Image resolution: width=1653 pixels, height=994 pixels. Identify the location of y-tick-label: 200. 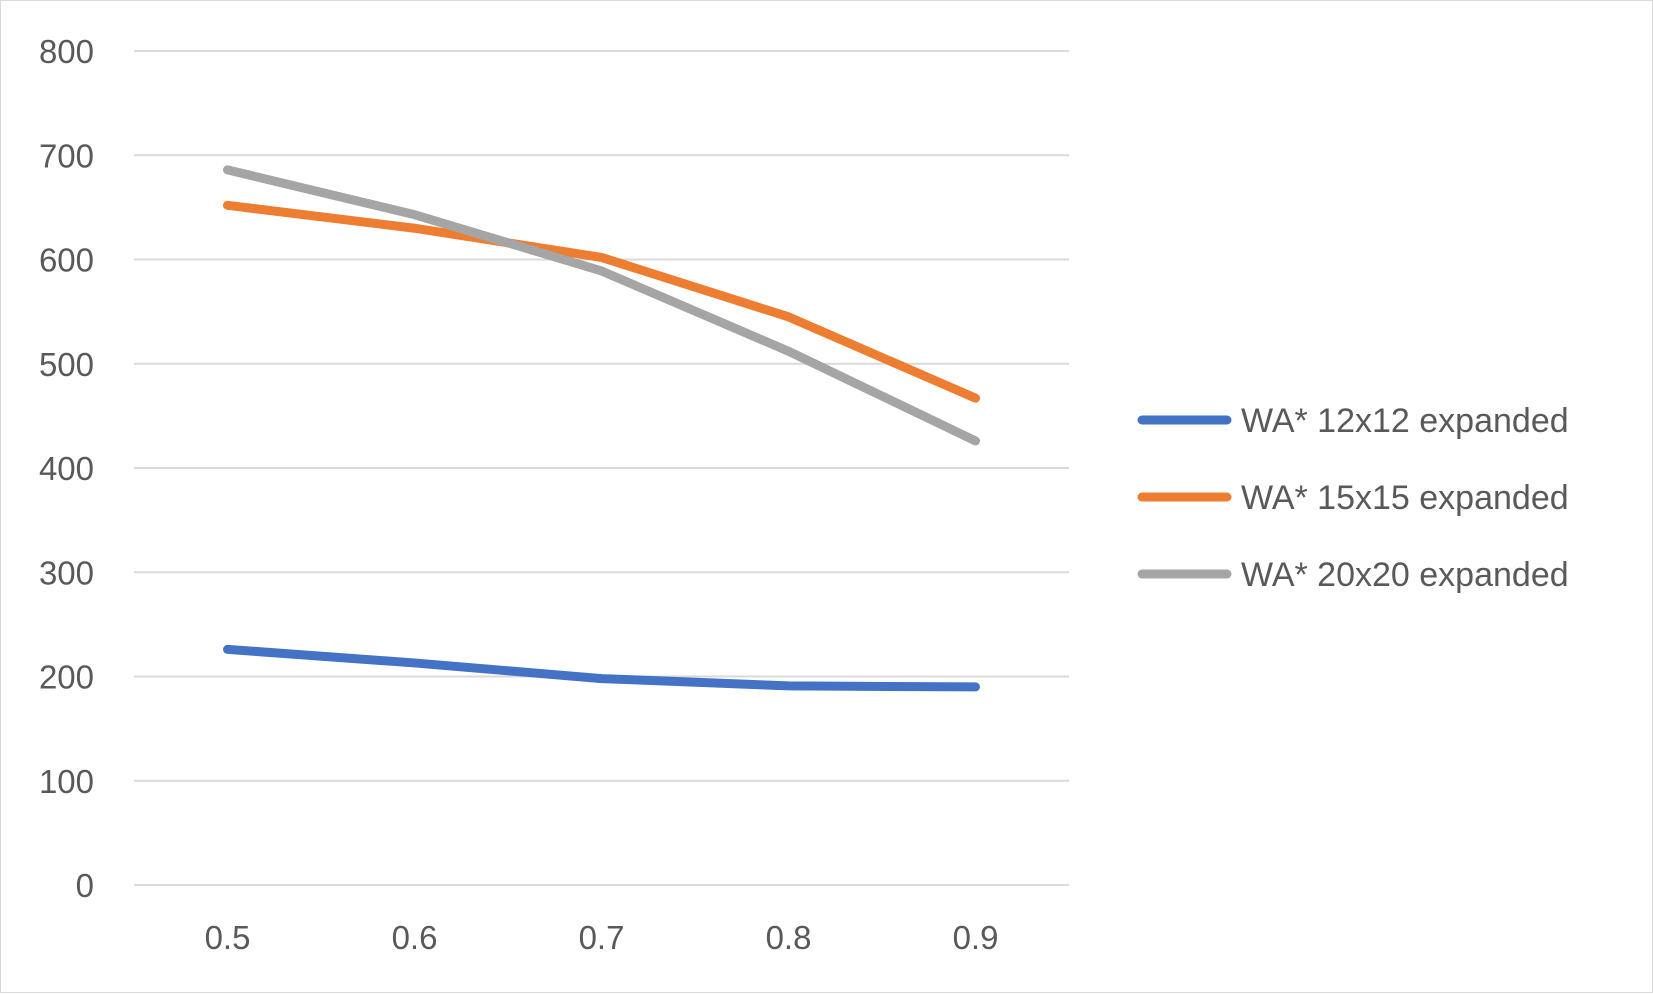
(66, 677).